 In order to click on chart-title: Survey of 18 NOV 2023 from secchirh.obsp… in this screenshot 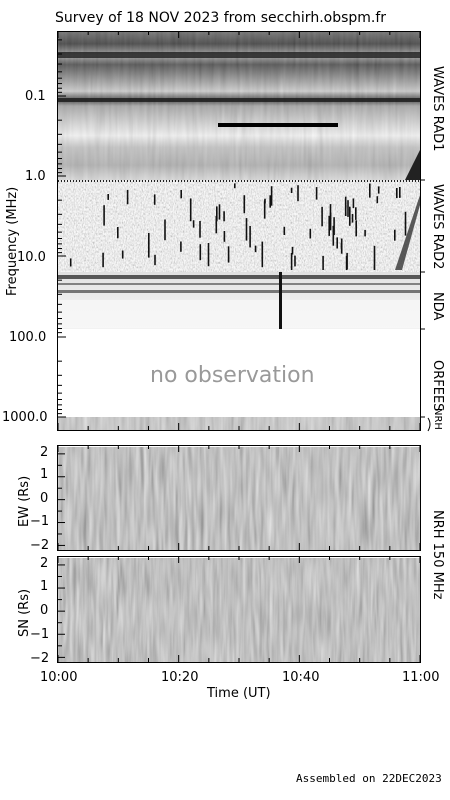, I will do `click(221, 18)`.